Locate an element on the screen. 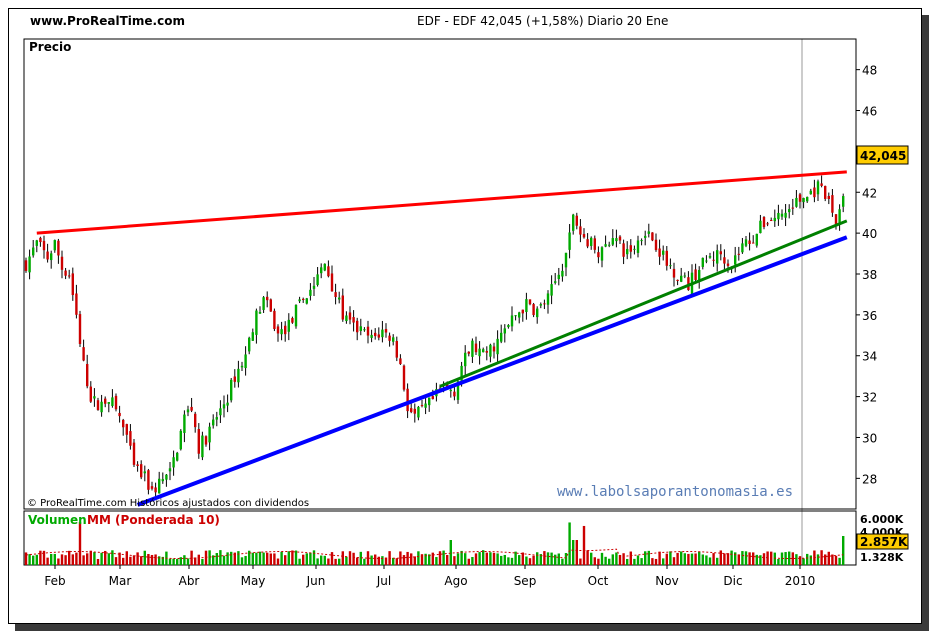  last-price-badge: 42,045 is located at coordinates (882, 155).